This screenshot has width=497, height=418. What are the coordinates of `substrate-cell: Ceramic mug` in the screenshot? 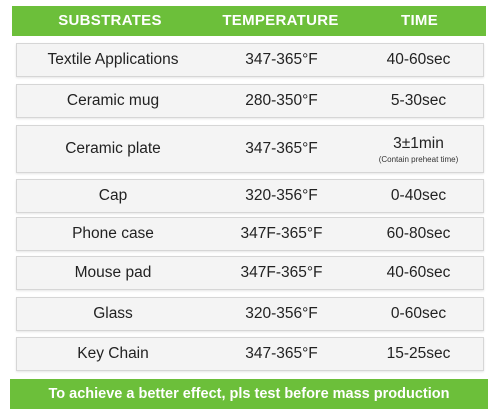 It's located at (113, 100).